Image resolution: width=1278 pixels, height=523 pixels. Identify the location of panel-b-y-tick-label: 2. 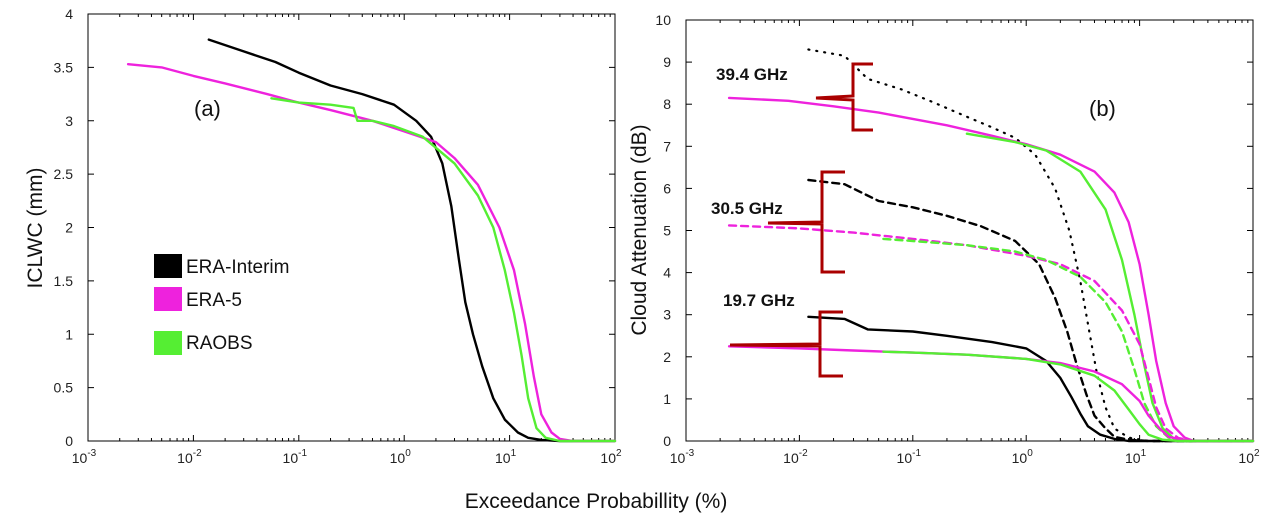
(667, 357).